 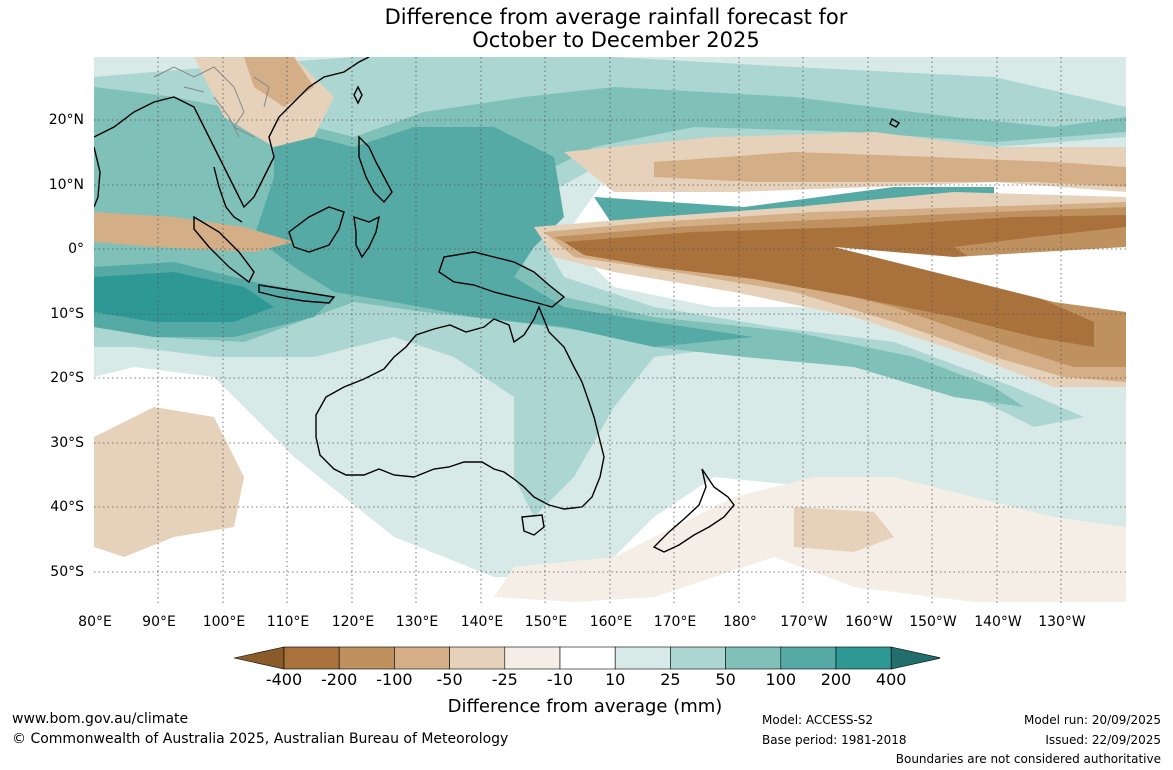 What do you see at coordinates (67, 378) in the screenshot?
I see `lat-label-20s: 20°S` at bounding box center [67, 378].